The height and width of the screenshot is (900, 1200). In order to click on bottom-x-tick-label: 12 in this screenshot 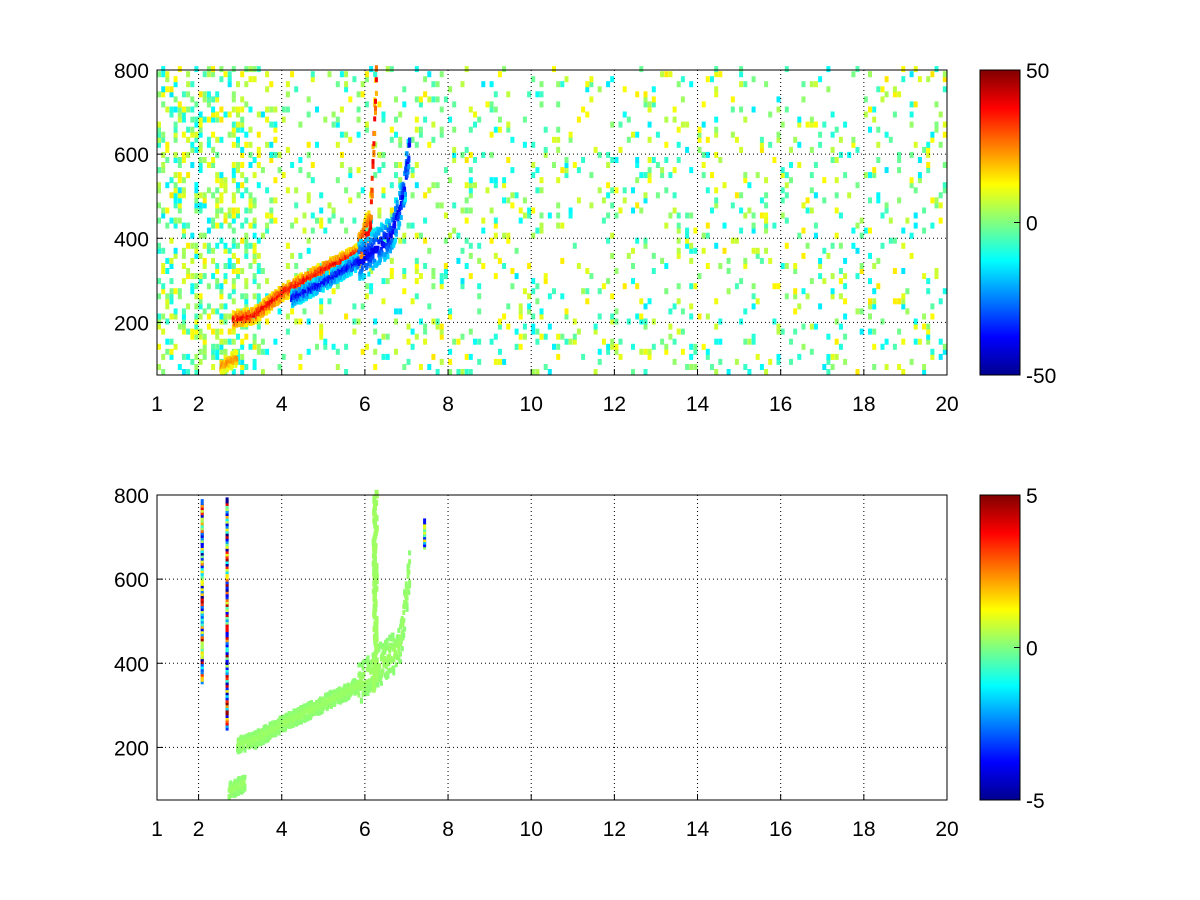, I will do `click(614, 829)`.